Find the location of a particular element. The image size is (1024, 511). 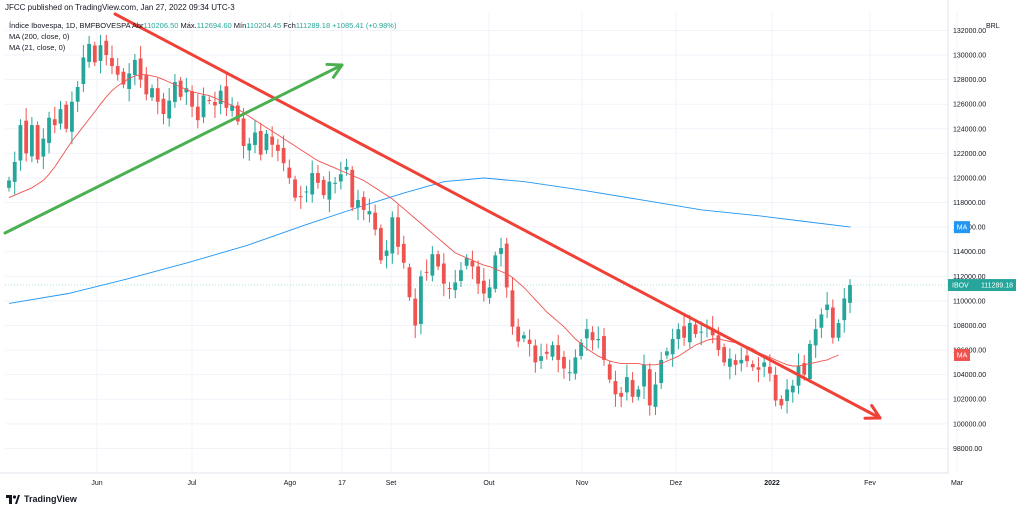

ma200-legend: MA (200, close, 0) is located at coordinates (39, 36).